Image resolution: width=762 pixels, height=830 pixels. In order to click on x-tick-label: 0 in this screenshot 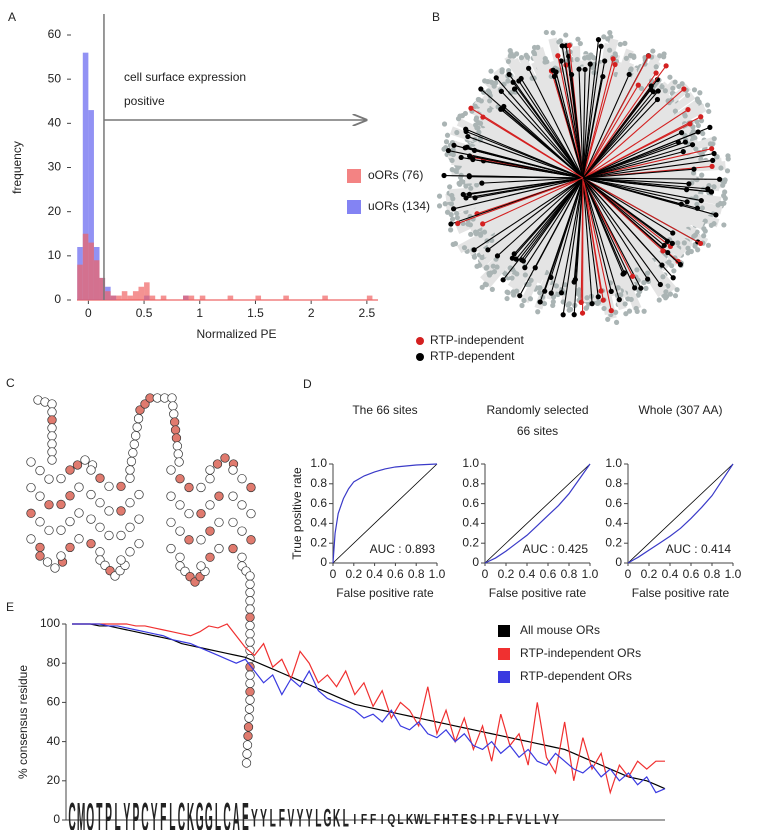, I will do `click(88, 313)`.